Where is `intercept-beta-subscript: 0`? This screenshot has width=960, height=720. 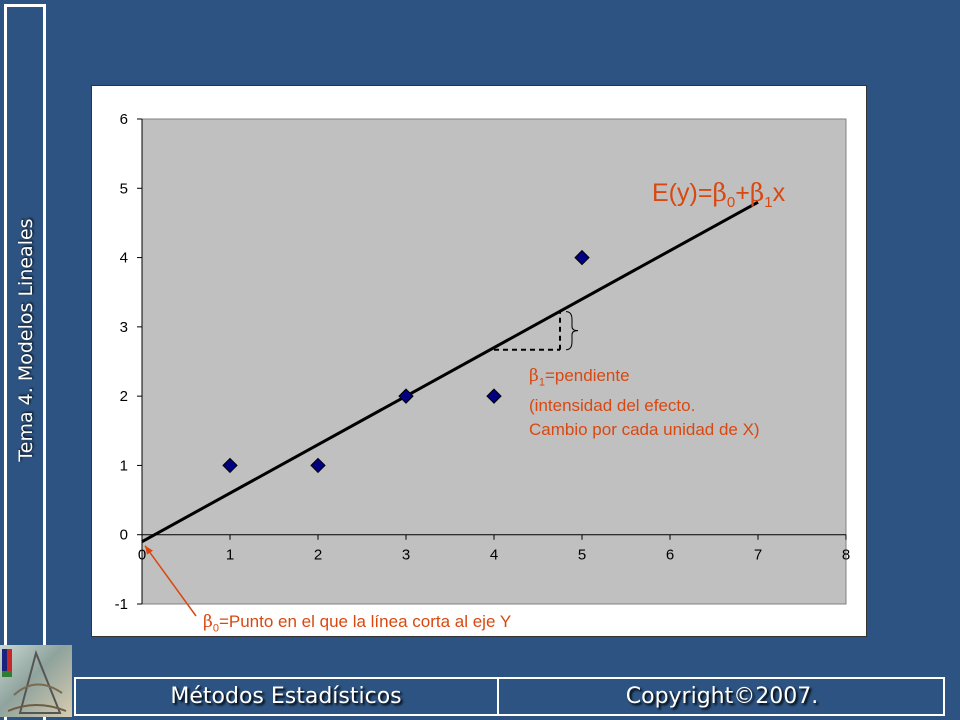 intercept-beta-subscript: 0 is located at coordinates (215, 628).